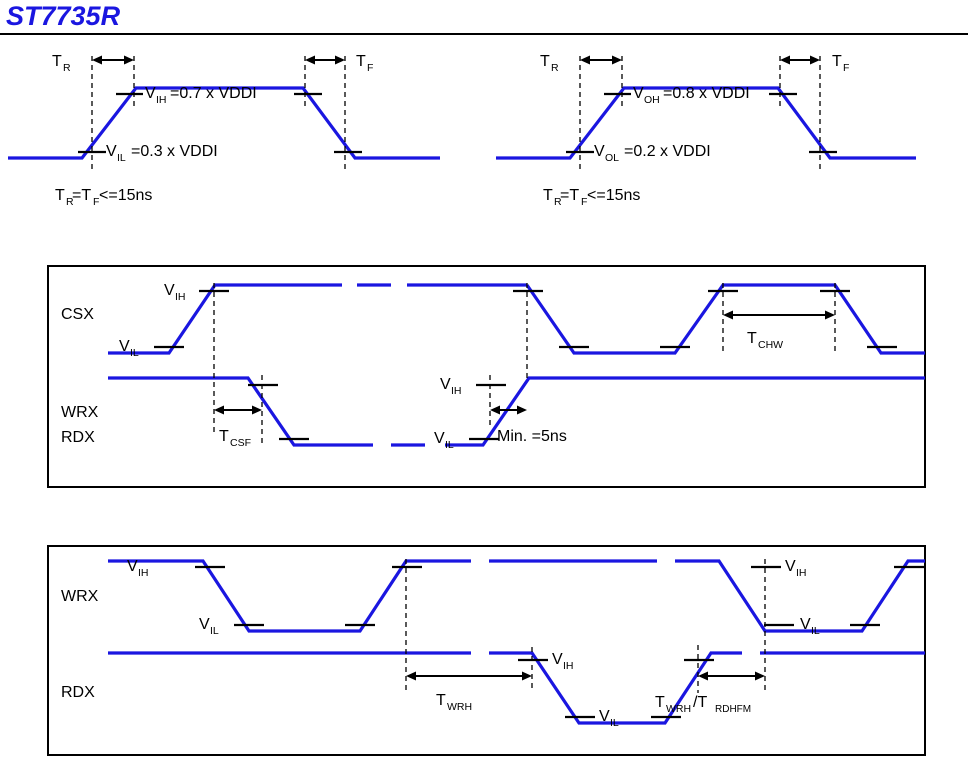 Image resolution: width=974 pixels, height=762 pixels. What do you see at coordinates (800, 596) in the screenshot?
I see `waveform-wrx-seg2` at bounding box center [800, 596].